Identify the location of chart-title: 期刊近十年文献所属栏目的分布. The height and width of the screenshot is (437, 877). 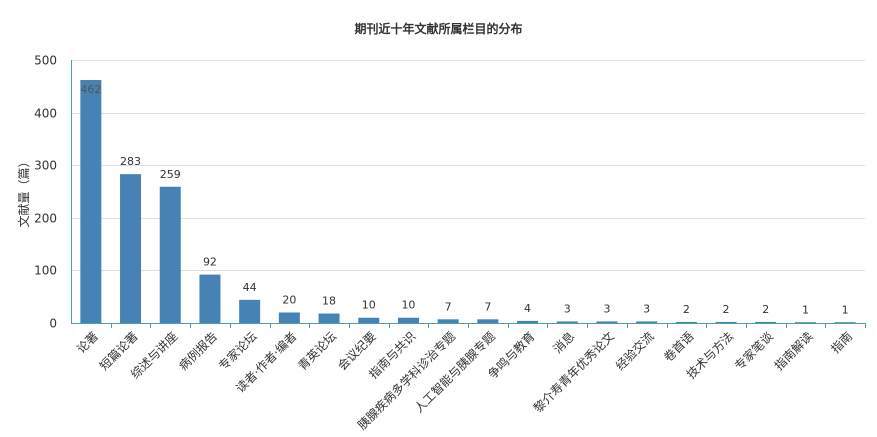
(438, 29).